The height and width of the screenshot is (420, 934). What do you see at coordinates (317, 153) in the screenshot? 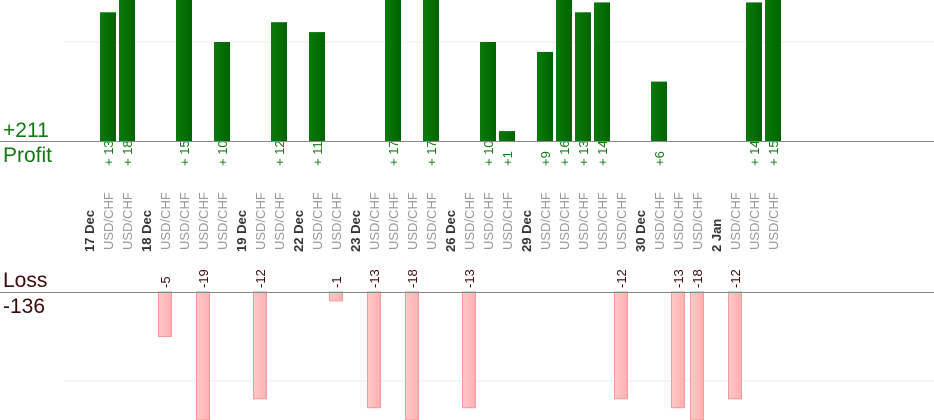
I see `profit-value-label: + 11` at bounding box center [317, 153].